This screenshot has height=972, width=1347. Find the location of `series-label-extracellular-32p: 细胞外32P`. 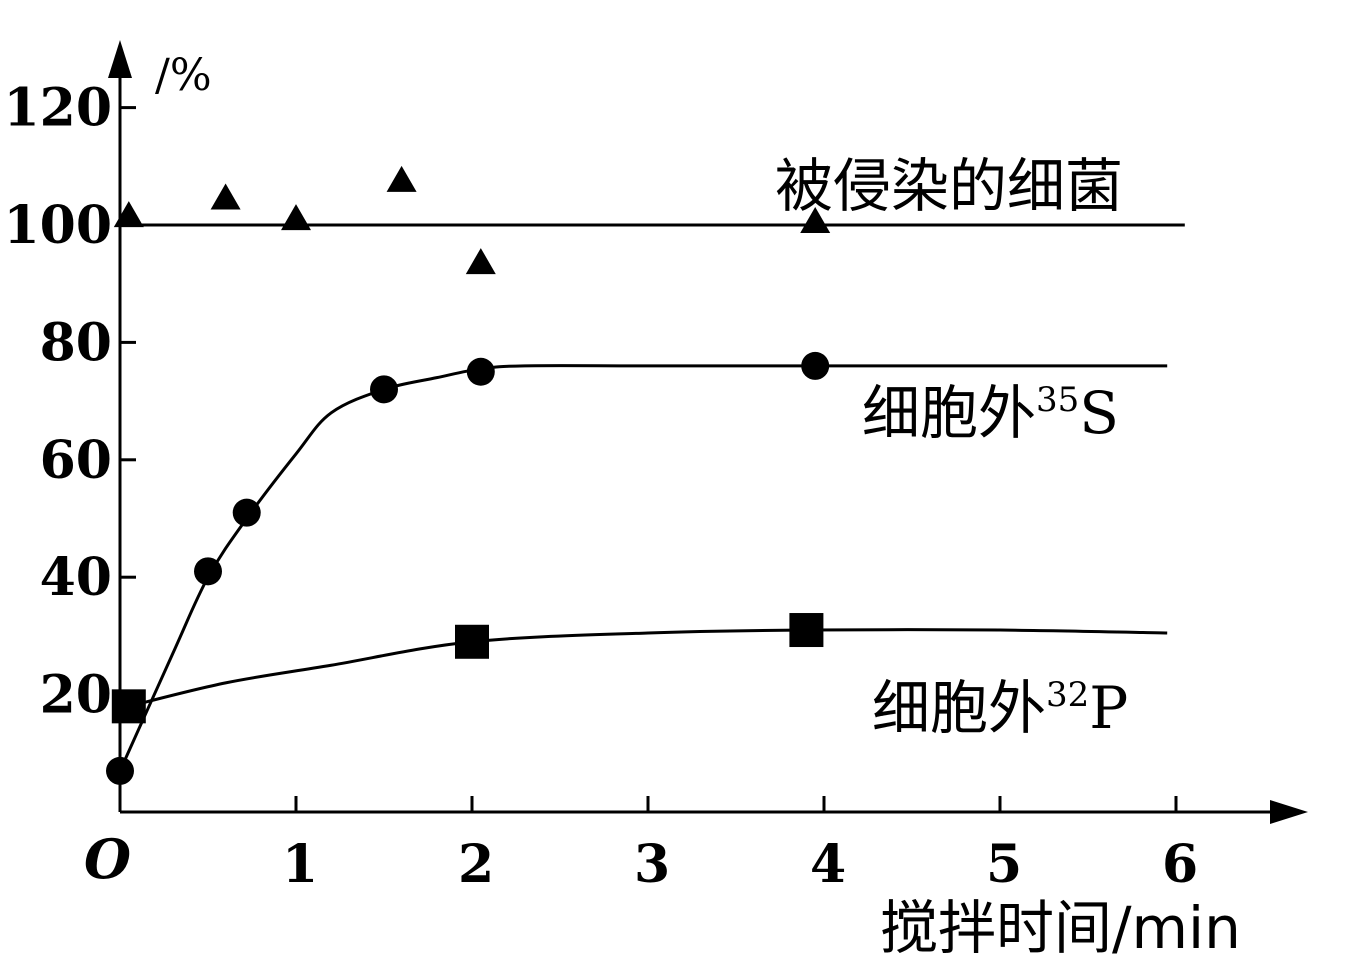

series-label-extracellular-32p: 细胞外32P is located at coordinates (1000, 708).